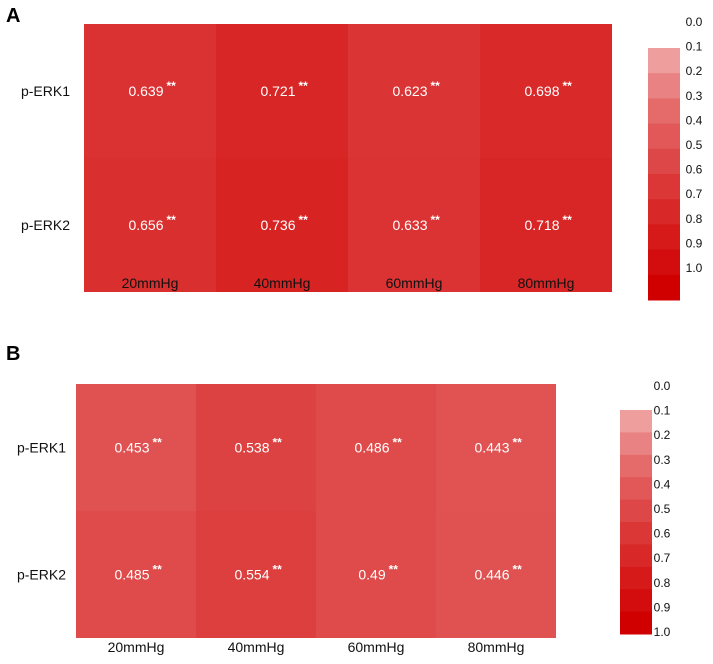 This screenshot has width=713, height=664. Describe the element at coordinates (256, 647) in the screenshot. I see `panel-b-column-label: 40mmHg` at that location.